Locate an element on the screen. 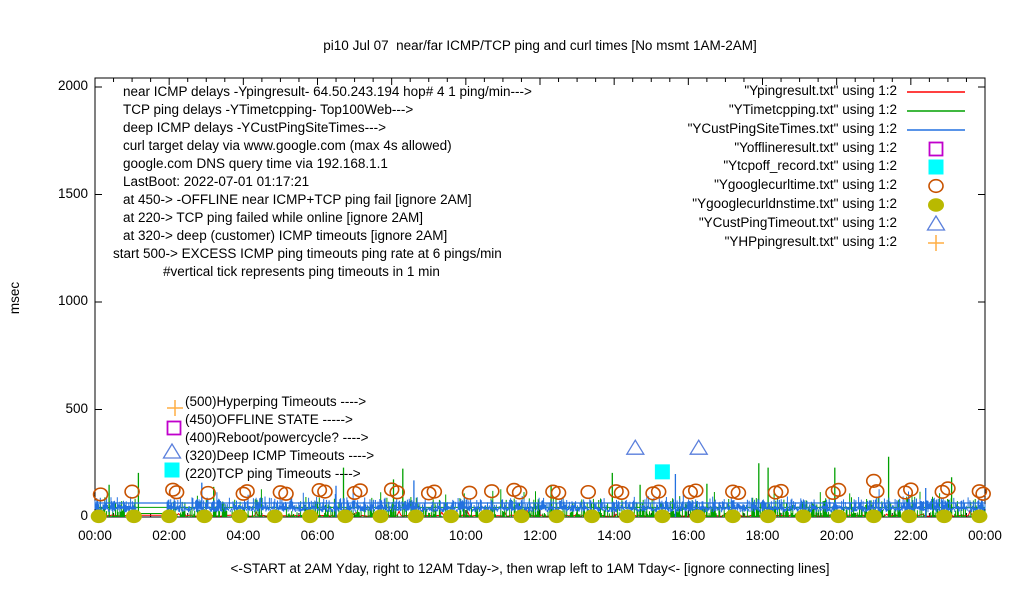 The image size is (1020, 600). legend-open-triangle-glyph is located at coordinates (936, 222).